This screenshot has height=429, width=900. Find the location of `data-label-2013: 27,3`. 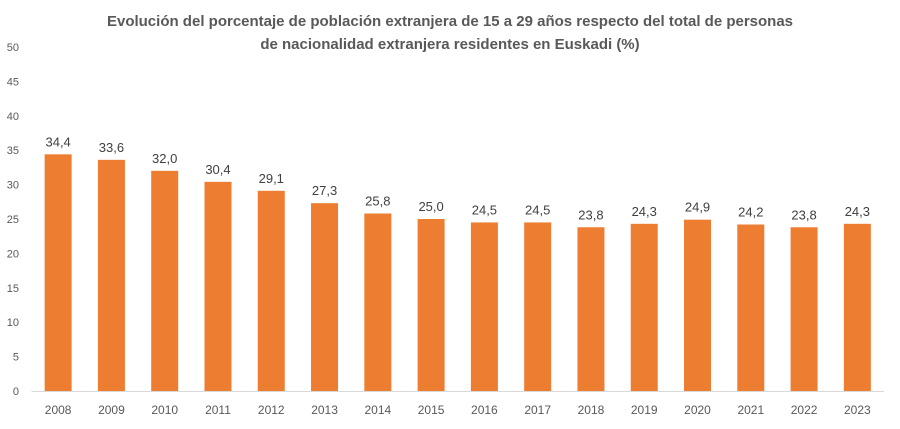

data-label-2013: 27,3 is located at coordinates (324, 190).